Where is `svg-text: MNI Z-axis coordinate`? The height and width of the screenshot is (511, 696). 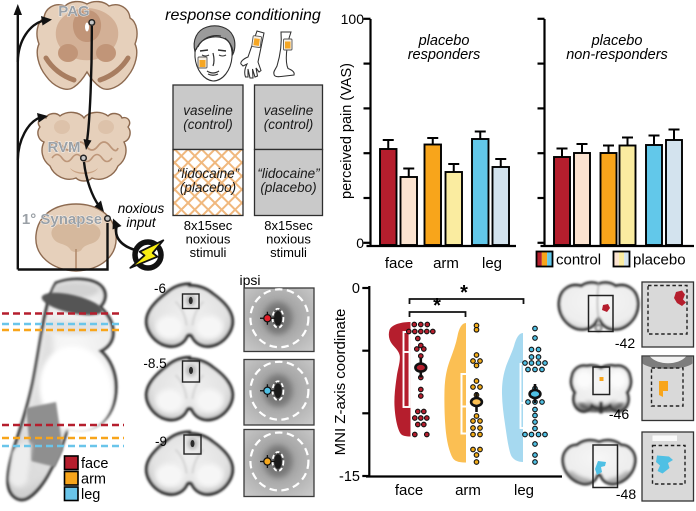
svg-text: MNI Z-axis coordinate is located at coordinates (340, 382).